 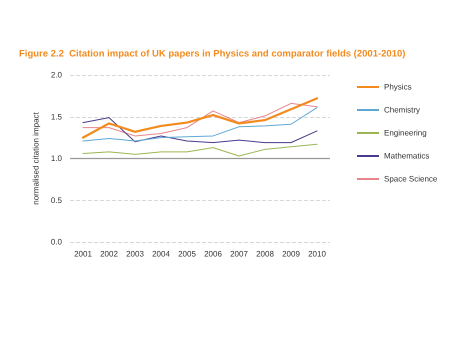 I want to click on y-tick-label: 0.0, so click(x=56, y=242).